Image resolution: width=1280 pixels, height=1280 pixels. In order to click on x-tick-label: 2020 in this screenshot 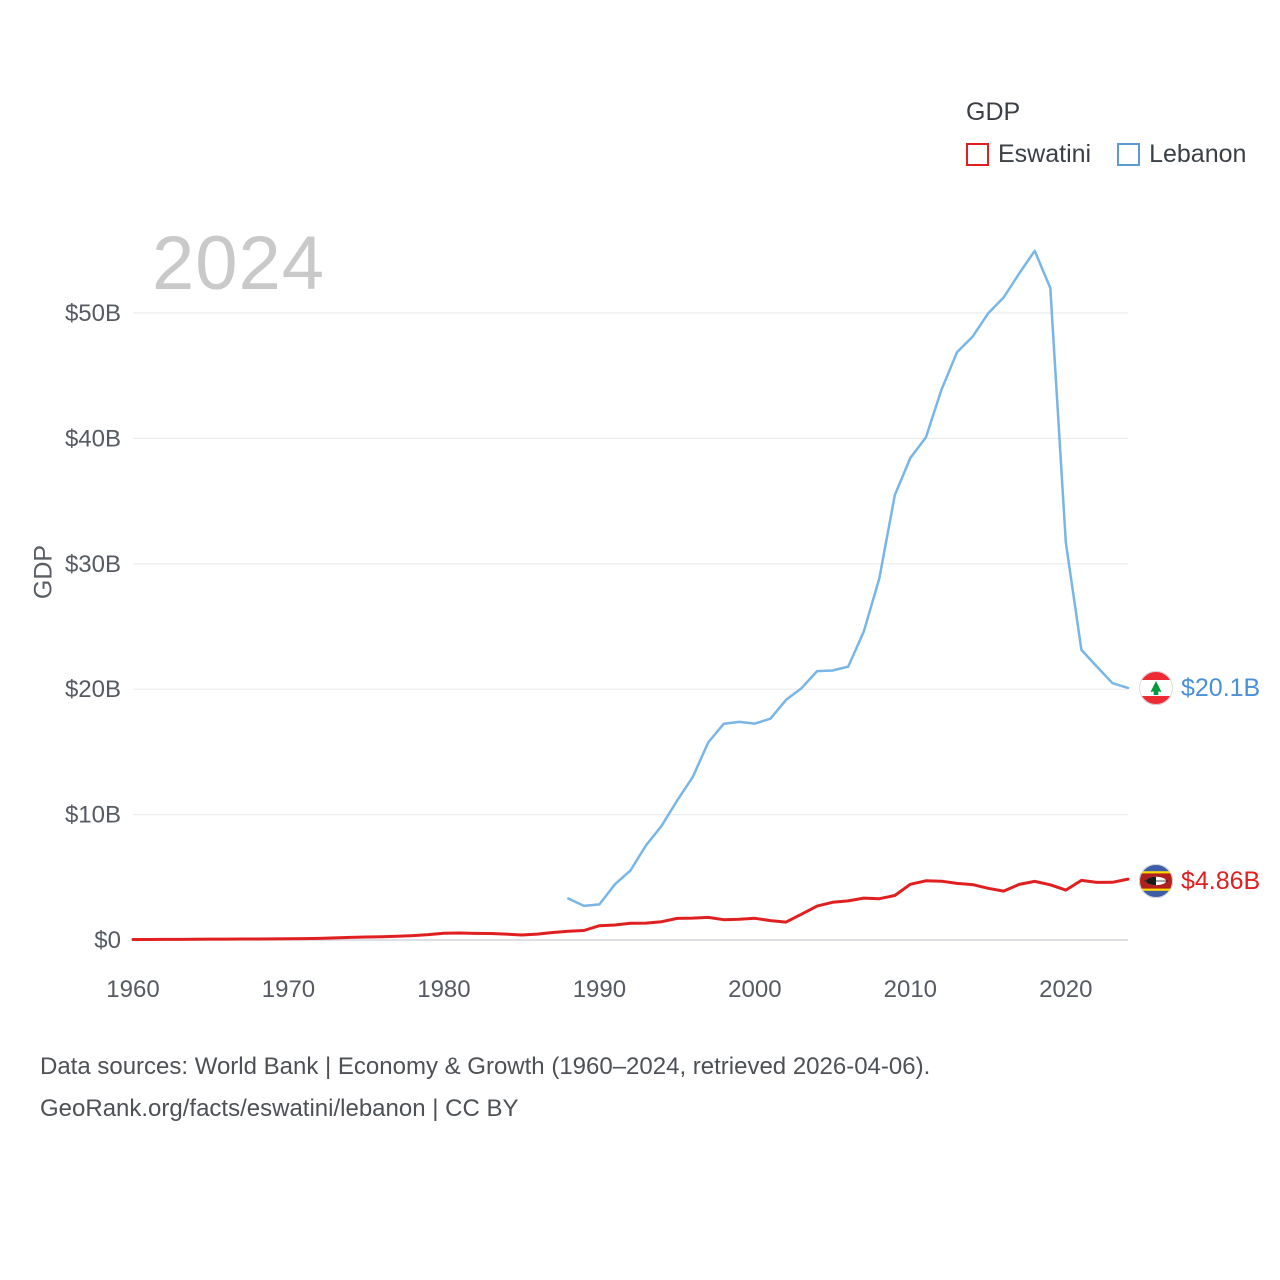, I will do `click(1065, 989)`.